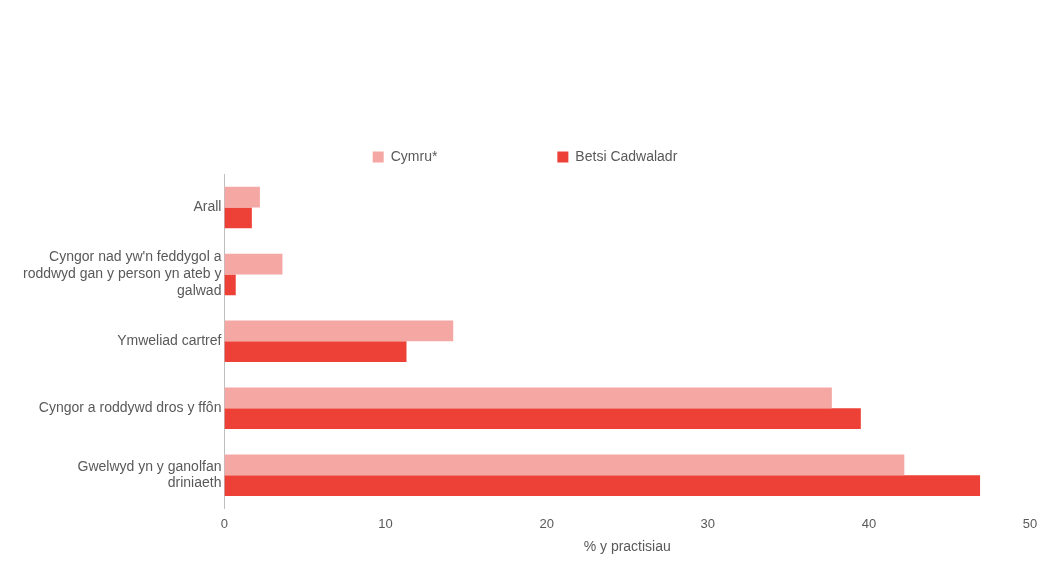  Describe the element at coordinates (414, 155) in the screenshot. I see `legend-label: Cymru*` at that location.